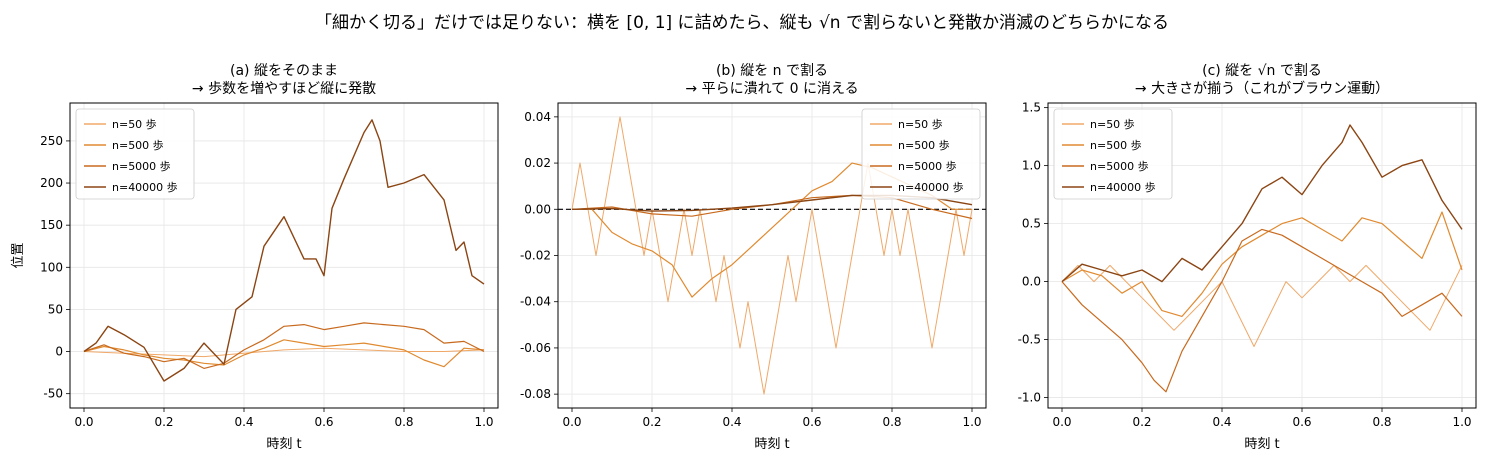  What do you see at coordinates (537, 163) in the screenshot?
I see `y-tick-label: 0.02` at bounding box center [537, 163].